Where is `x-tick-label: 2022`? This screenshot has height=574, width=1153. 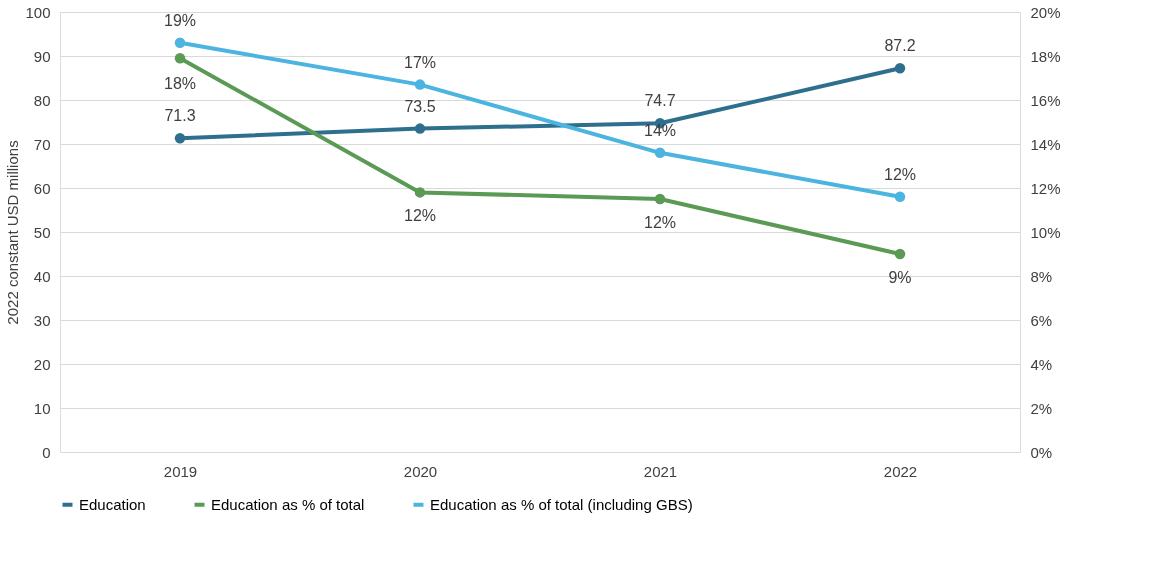 x-tick-label: 2022 is located at coordinates (900, 471).